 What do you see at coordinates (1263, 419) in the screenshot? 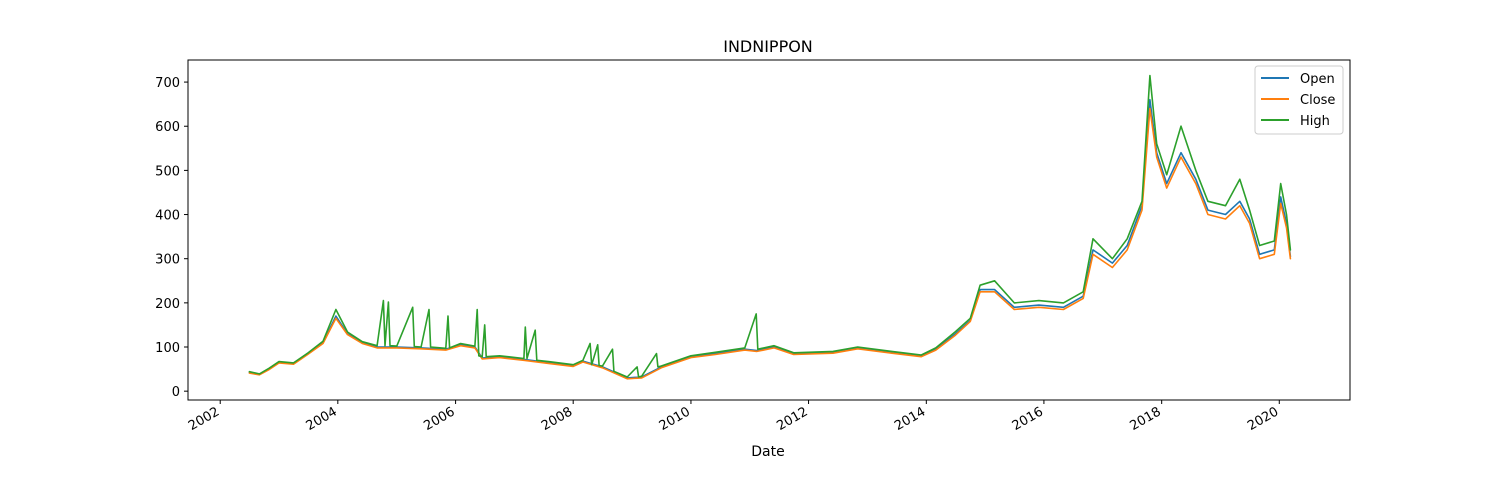
I see `x-tick-label: 2020` at bounding box center [1263, 419].